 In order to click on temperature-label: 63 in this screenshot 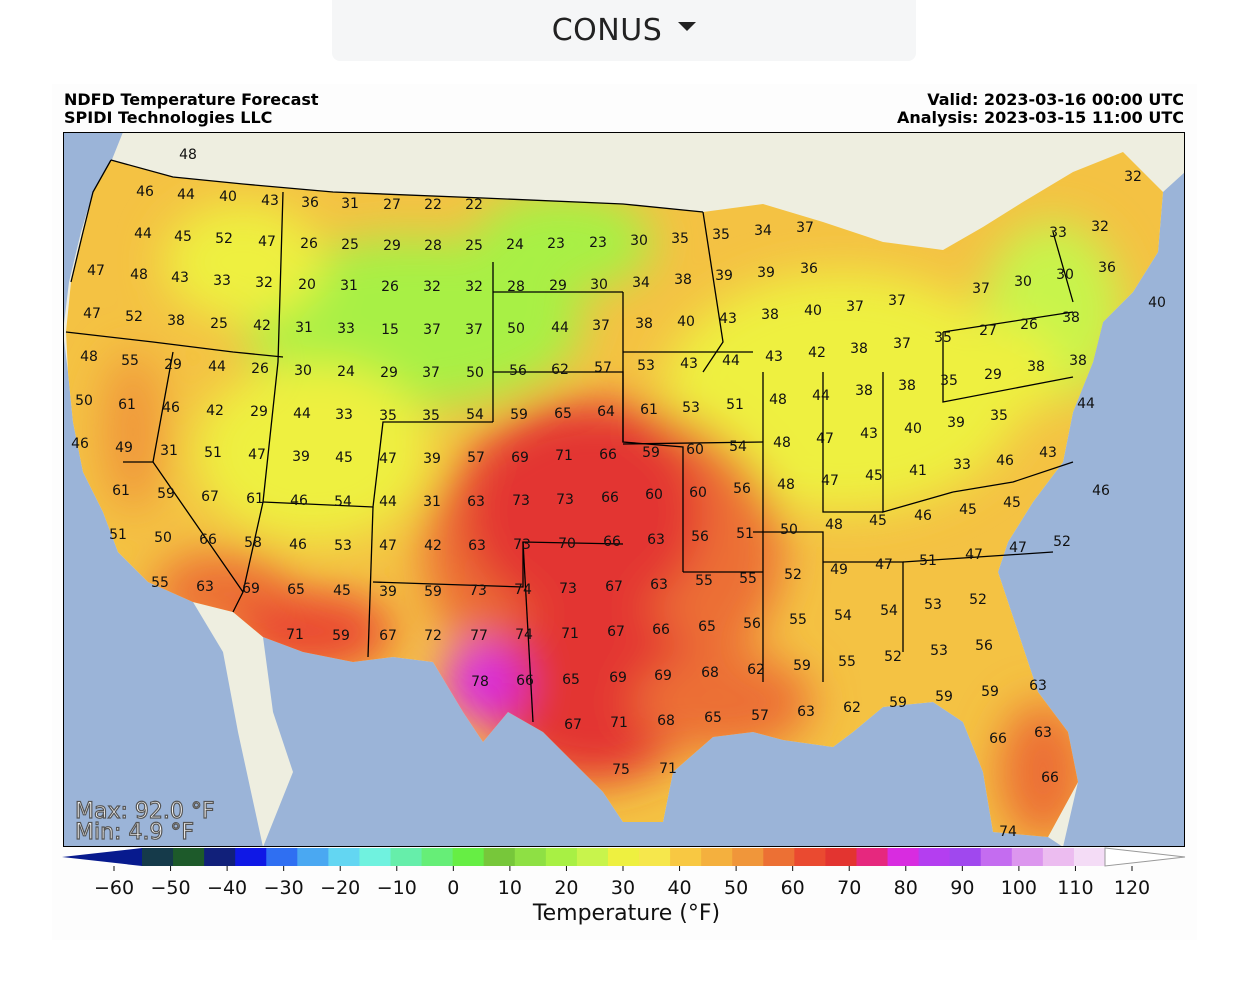, I will do `click(659, 585)`.